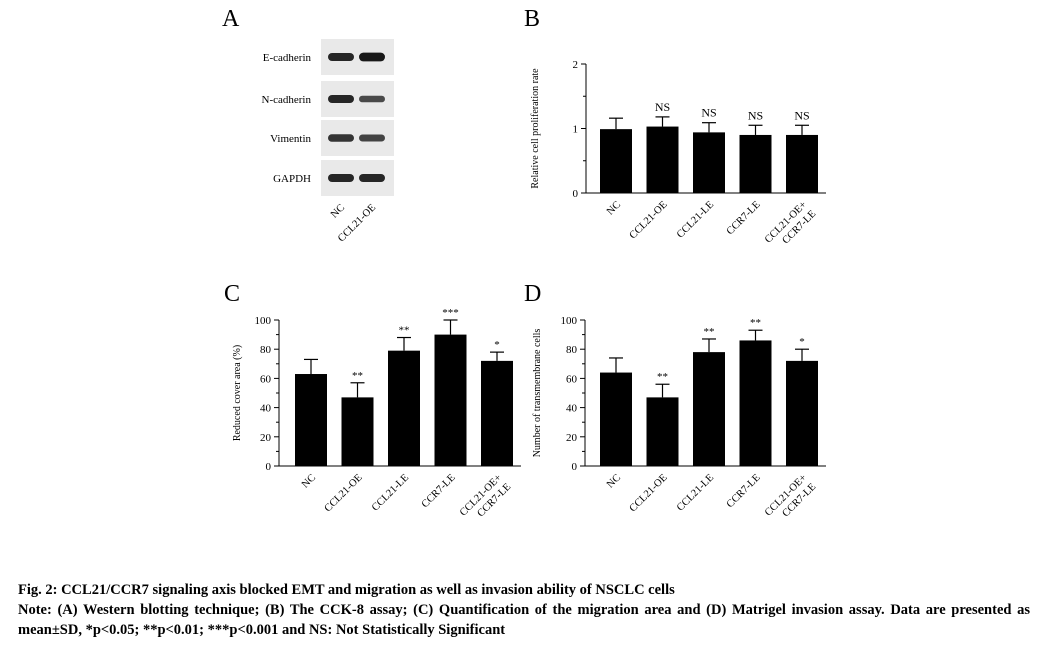 This screenshot has height=646, width=1038. Describe the element at coordinates (537, 393) in the screenshot. I see `y-axis-label: Number of transmembrane cells` at that location.